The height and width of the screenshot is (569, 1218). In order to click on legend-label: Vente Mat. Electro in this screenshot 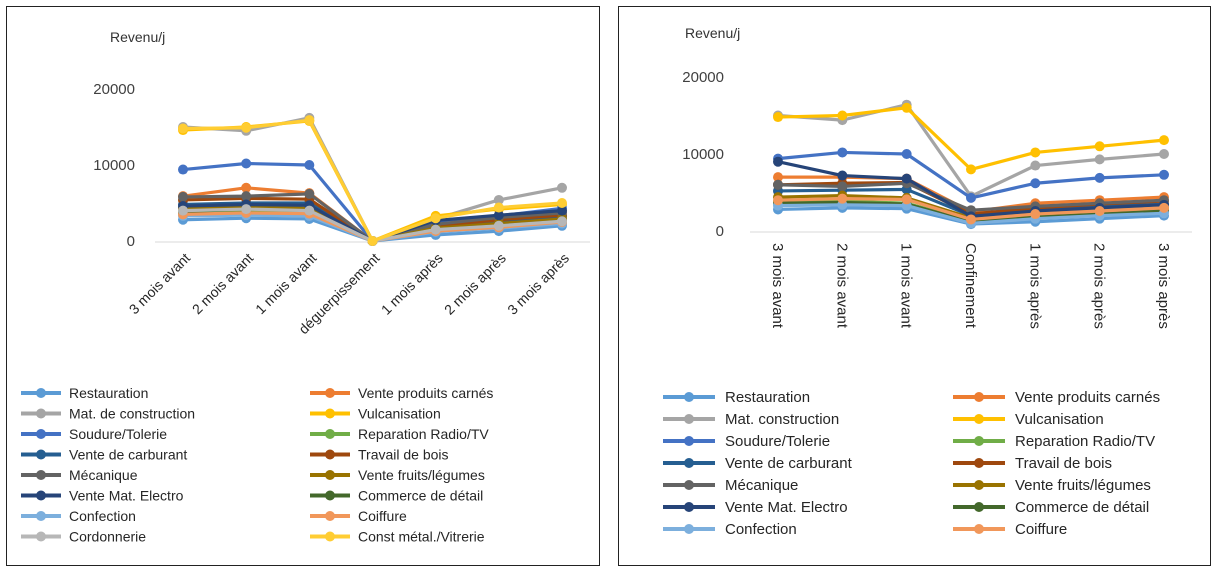, I will do `click(786, 507)`.